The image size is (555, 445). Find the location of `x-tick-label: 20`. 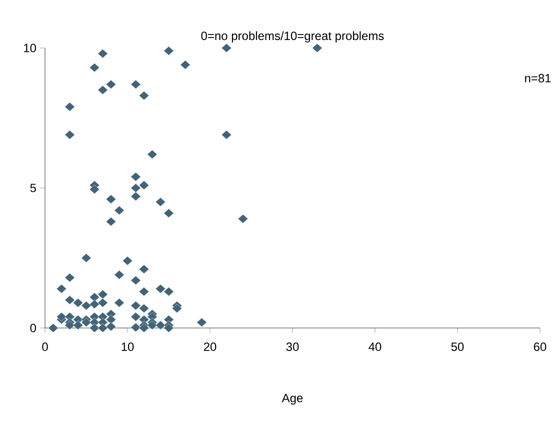

x-tick-label: 20 is located at coordinates (210, 347).